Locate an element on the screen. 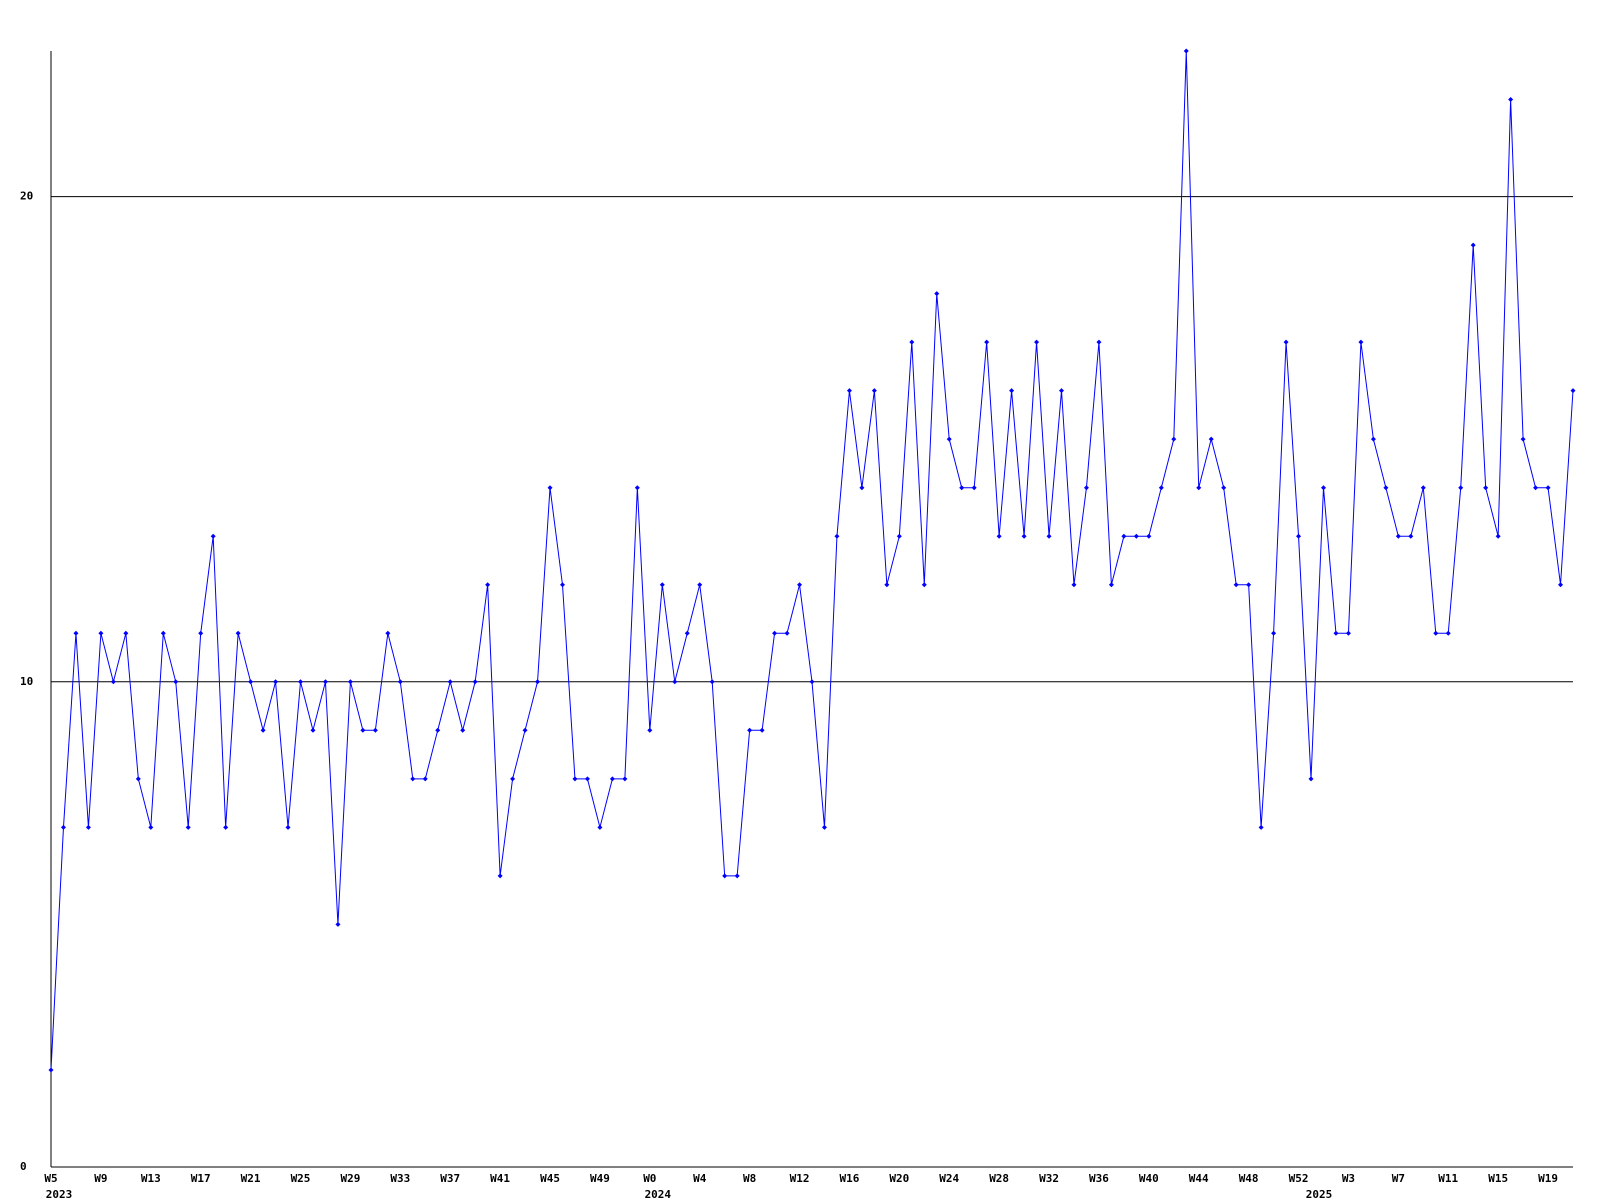 The image size is (1600, 1204). x-tick-label: W11 is located at coordinates (1448, 1178).